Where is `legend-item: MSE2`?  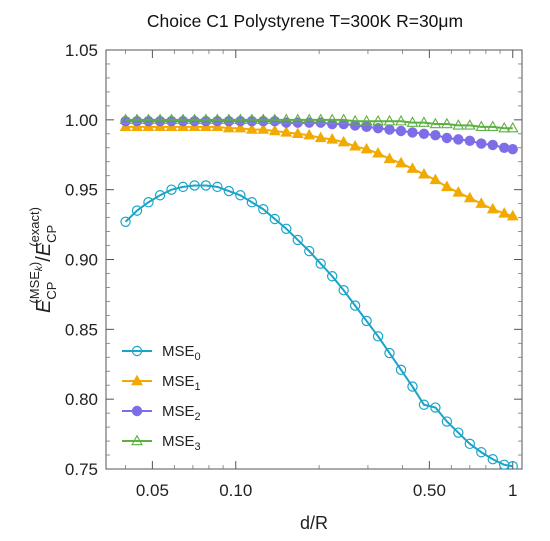 legend-item: MSE2 is located at coordinates (161, 413).